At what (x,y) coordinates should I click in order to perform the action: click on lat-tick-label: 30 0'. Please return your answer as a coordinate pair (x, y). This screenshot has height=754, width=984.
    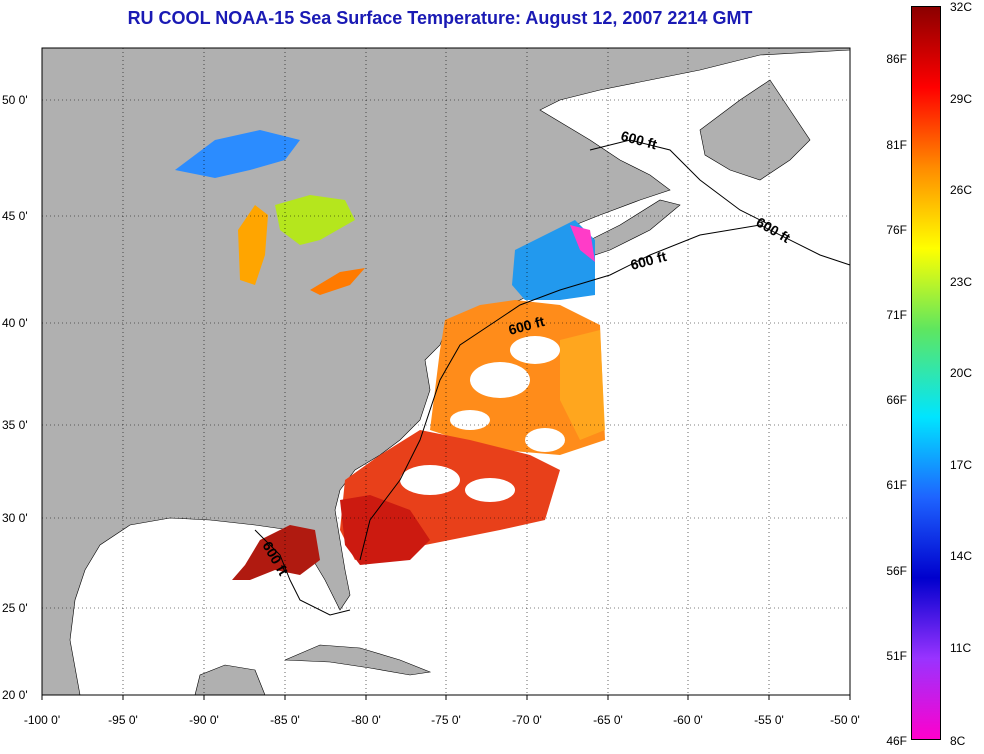
    Looking at the image, I should click on (15, 518).